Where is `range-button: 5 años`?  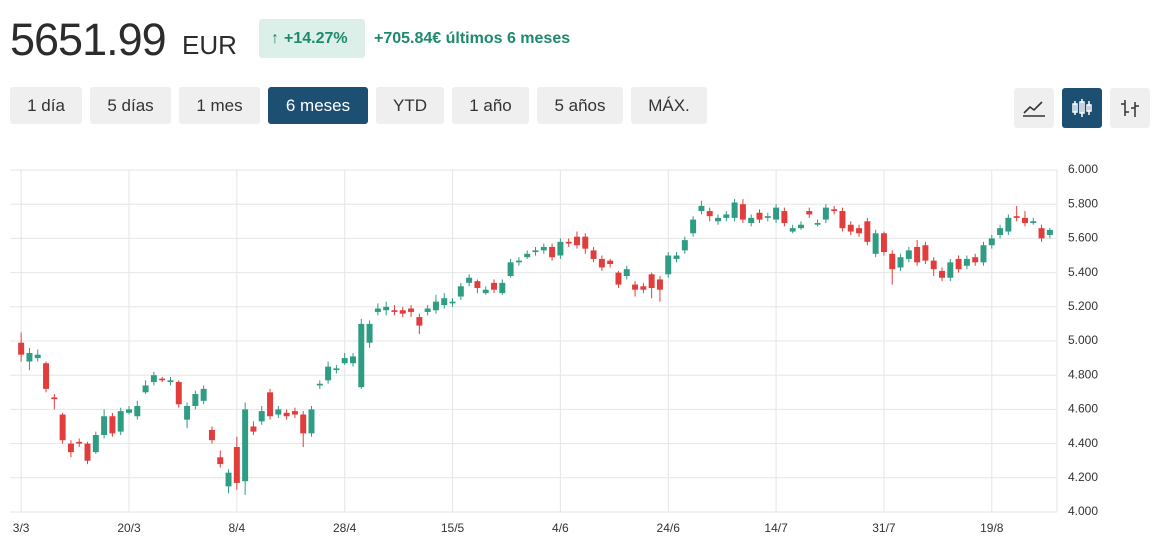 range-button: 5 años is located at coordinates (580, 105).